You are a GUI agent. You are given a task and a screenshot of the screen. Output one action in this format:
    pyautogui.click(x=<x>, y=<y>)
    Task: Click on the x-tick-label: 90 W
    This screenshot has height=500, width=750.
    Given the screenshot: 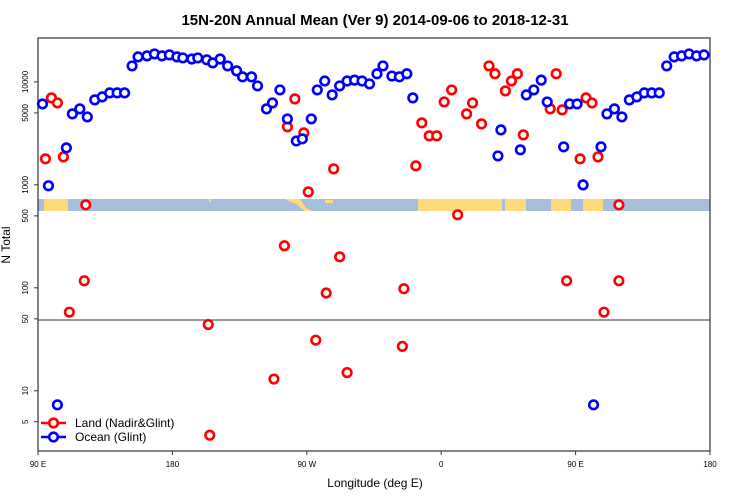 What is the action you would take?
    pyautogui.click(x=306, y=464)
    